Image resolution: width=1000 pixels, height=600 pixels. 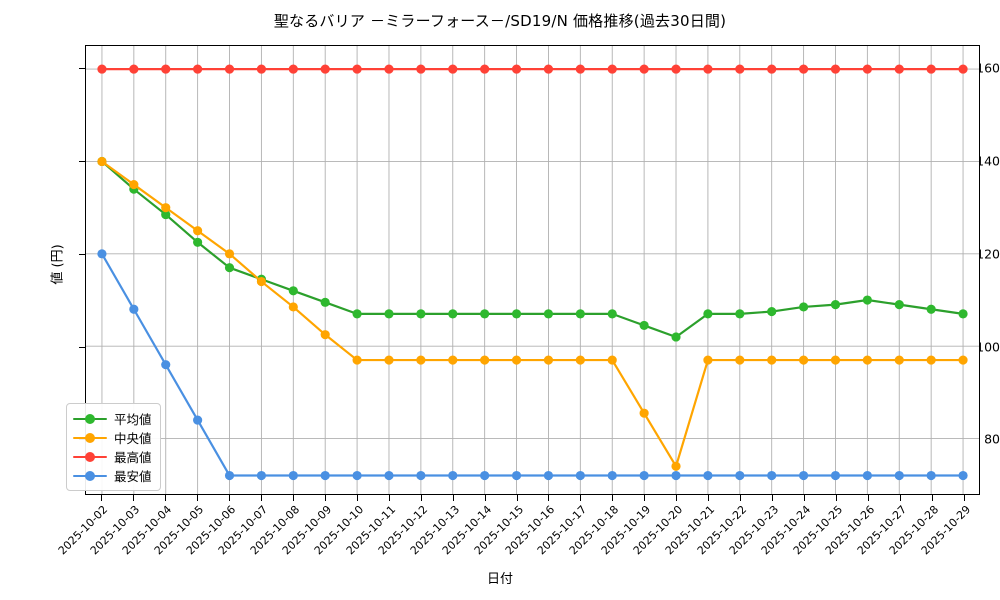 What do you see at coordinates (988, 68) in the screenshot?
I see `y-tick-label: 160` at bounding box center [988, 68].